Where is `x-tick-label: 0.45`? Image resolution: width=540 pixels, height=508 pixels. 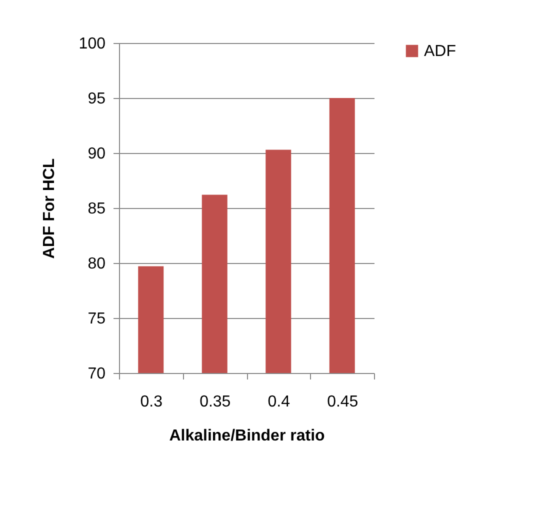 x-tick-label: 0.45 is located at coordinates (342, 402).